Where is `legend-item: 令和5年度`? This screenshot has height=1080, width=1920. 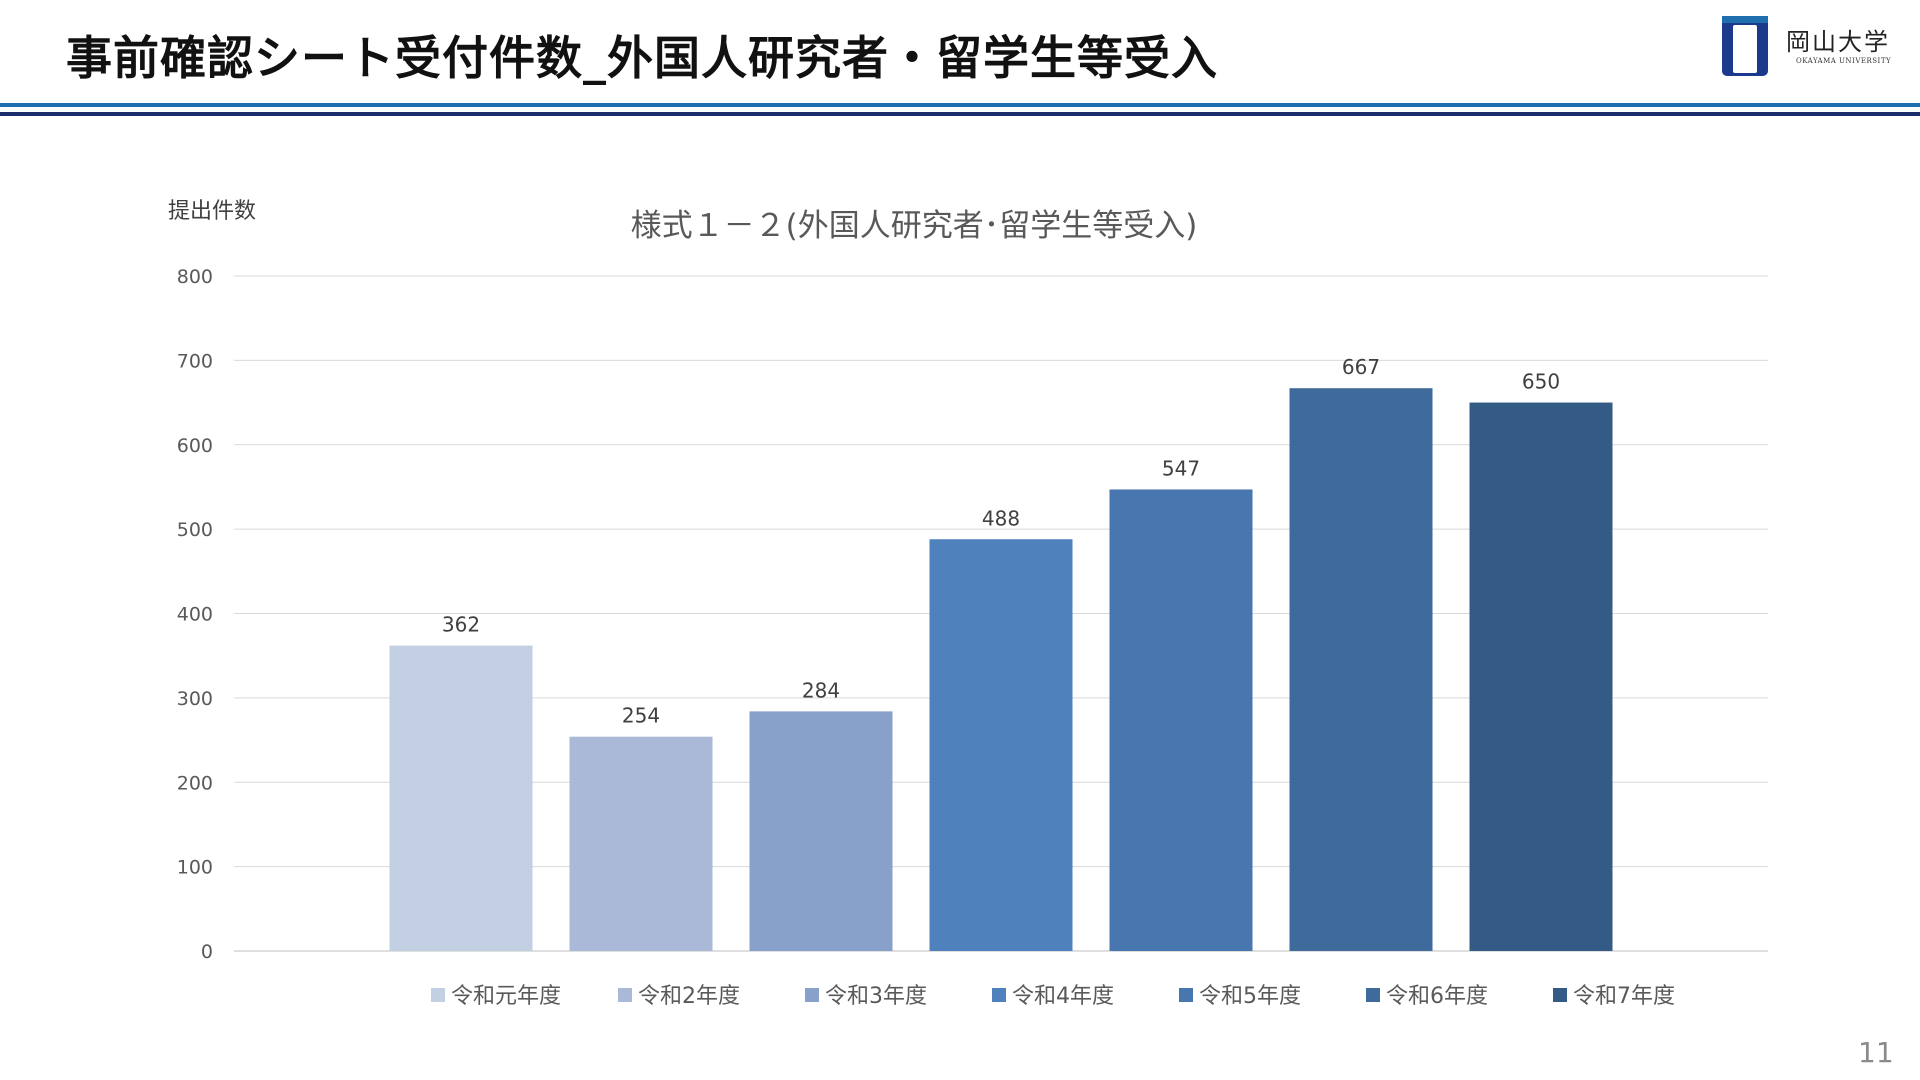 legend-item: 令和5年度 is located at coordinates (1240, 996).